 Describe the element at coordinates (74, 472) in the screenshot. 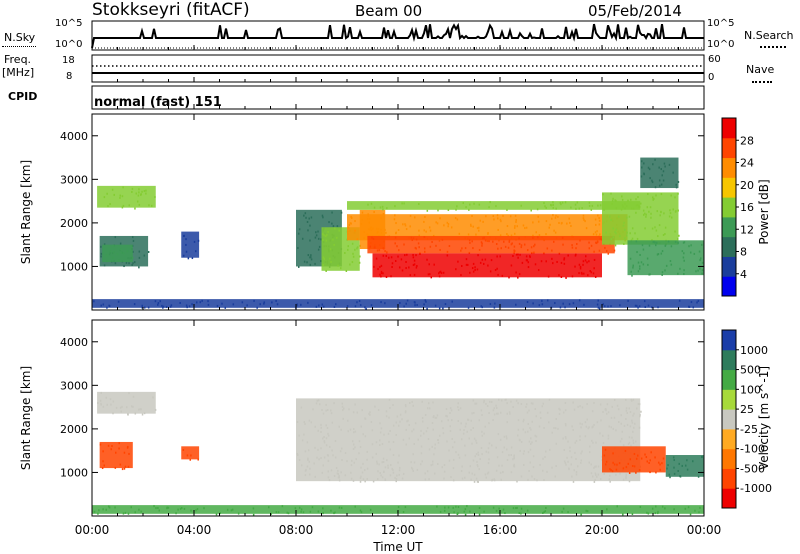

I see `velocity-ytick-label: 1000` at that location.